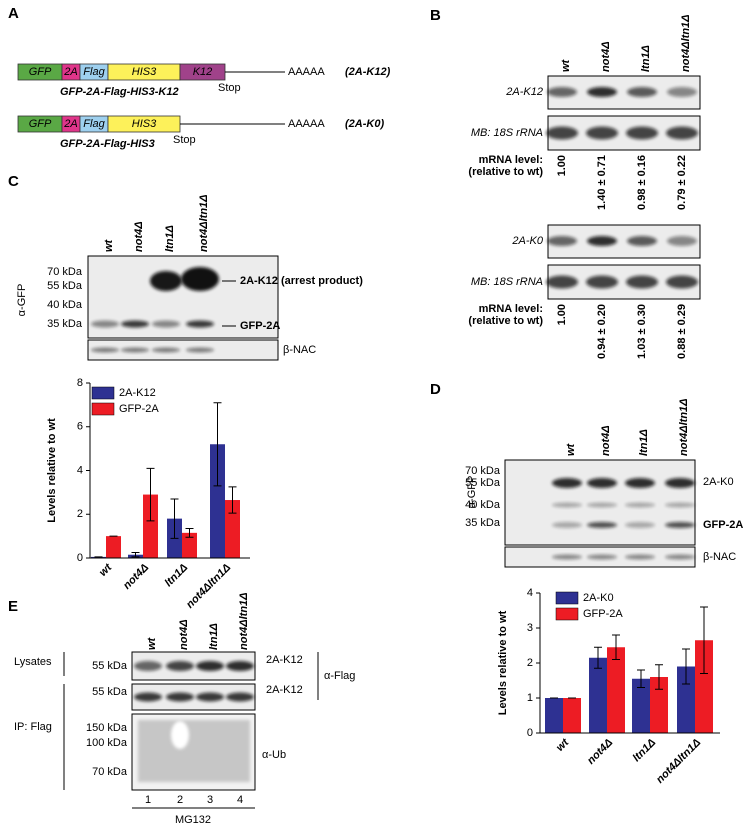  What do you see at coordinates (180, 735) in the screenshot?
I see `smear` at bounding box center [180, 735].